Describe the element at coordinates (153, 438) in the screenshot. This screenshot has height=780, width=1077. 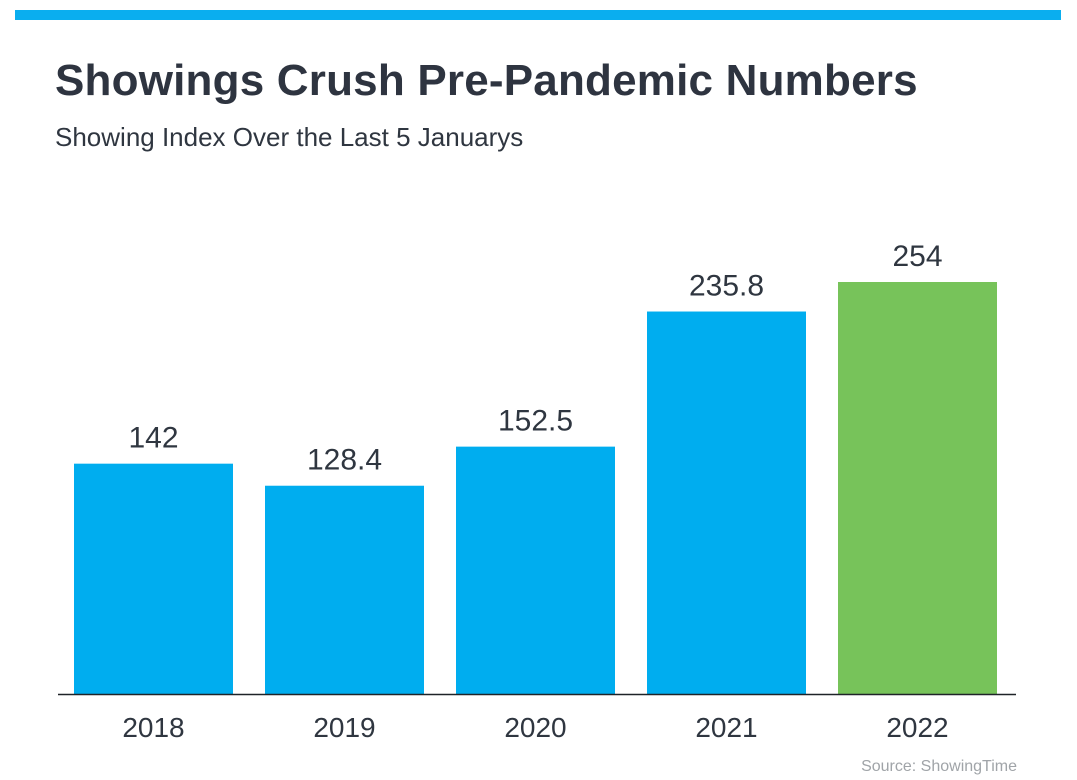
I see `value-label-2018: 142` at that location.